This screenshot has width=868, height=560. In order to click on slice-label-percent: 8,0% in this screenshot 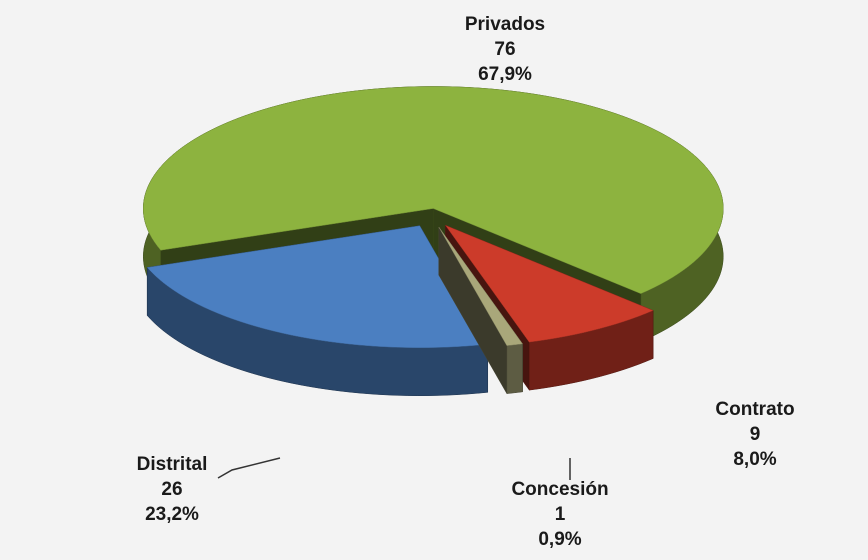, I will do `click(754, 459)`.